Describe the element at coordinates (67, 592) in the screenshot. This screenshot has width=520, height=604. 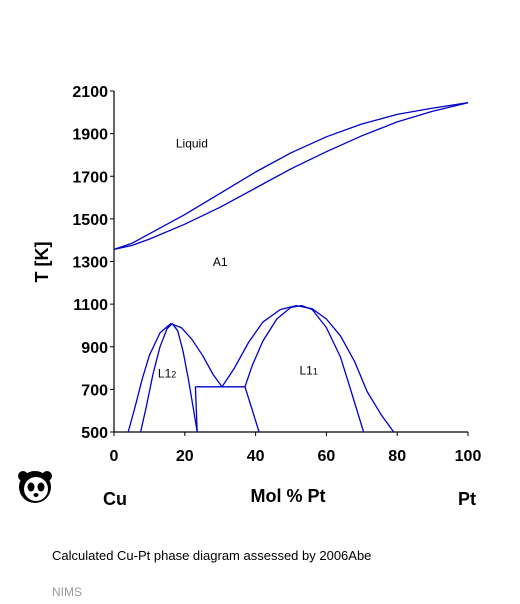
I see `source-credit: NIMS` at that location.